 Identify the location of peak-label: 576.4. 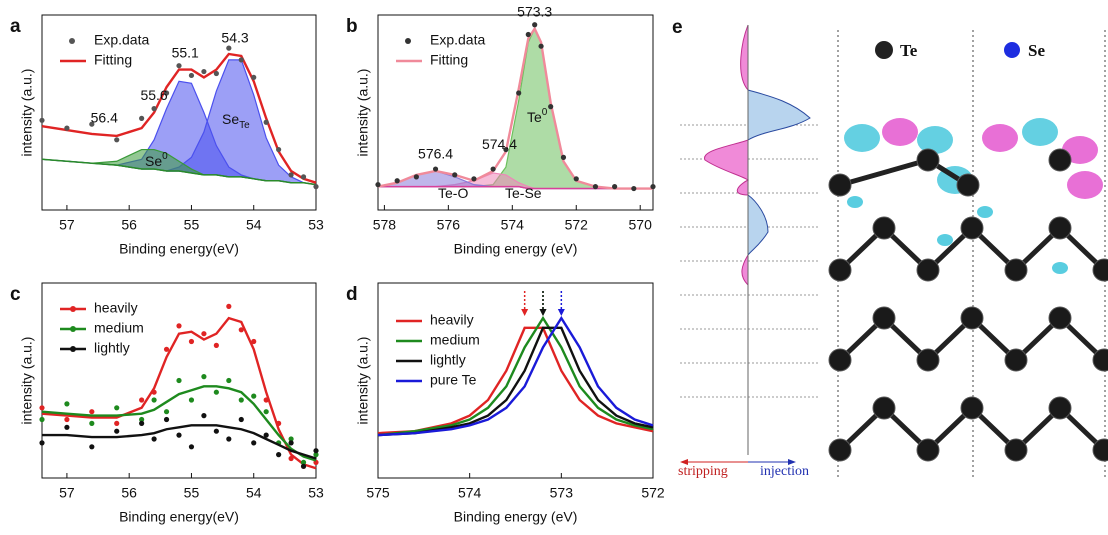
(435, 154).